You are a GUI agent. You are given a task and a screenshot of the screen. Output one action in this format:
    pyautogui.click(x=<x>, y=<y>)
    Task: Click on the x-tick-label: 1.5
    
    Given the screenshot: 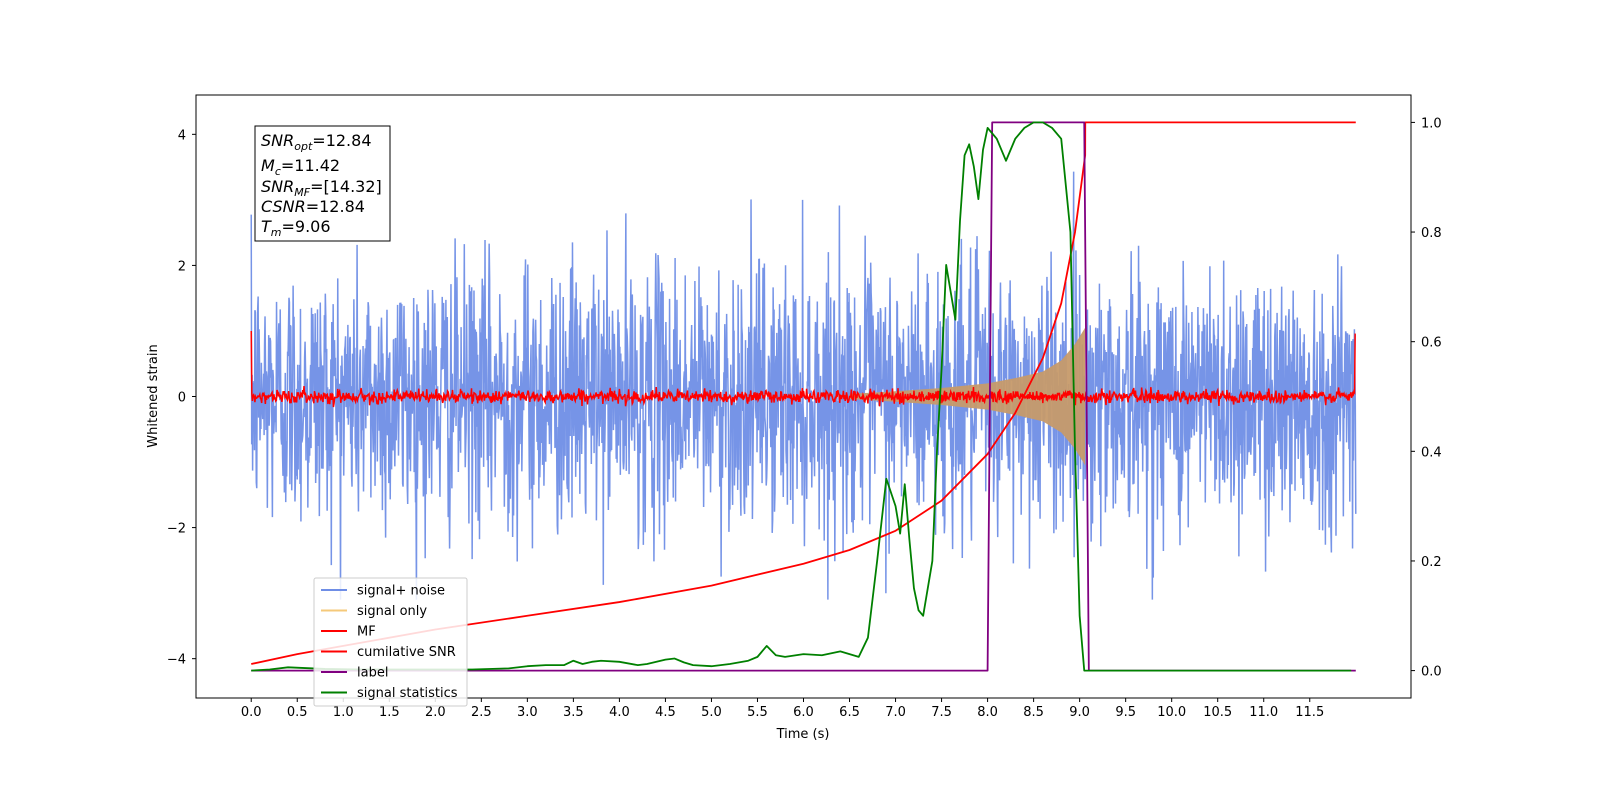 What is the action you would take?
    pyautogui.click(x=389, y=712)
    